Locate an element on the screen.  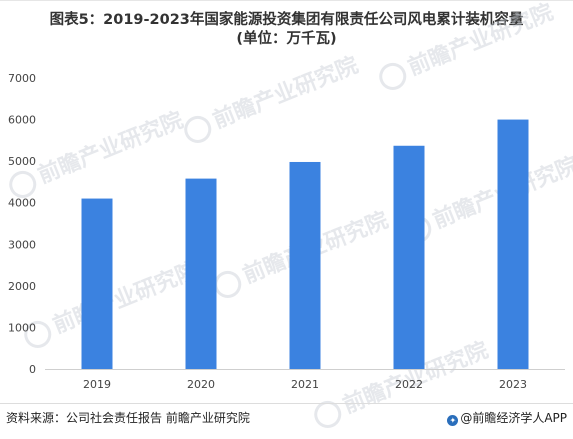
chart-title: 图表5：2019-2023年国家能源投资集团有限责任公司风电累计装机容量 is located at coordinates (286, 20).